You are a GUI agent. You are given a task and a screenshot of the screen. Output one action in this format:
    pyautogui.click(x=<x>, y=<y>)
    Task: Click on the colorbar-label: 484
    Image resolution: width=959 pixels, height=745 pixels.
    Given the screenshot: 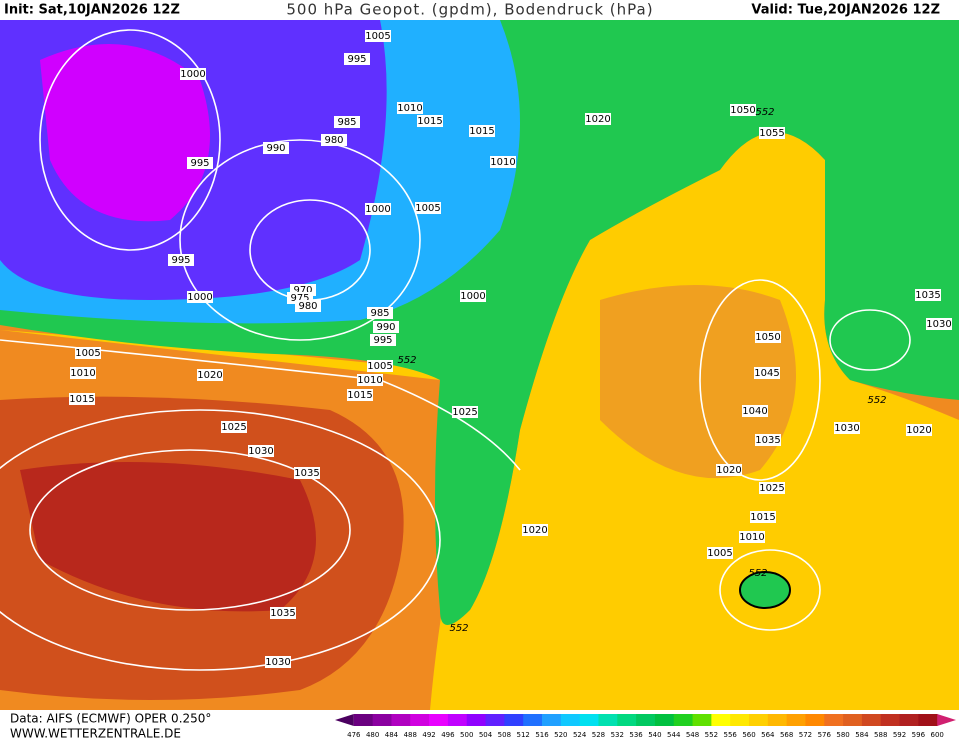 What is the action you would take?
    pyautogui.click(x=392, y=735)
    